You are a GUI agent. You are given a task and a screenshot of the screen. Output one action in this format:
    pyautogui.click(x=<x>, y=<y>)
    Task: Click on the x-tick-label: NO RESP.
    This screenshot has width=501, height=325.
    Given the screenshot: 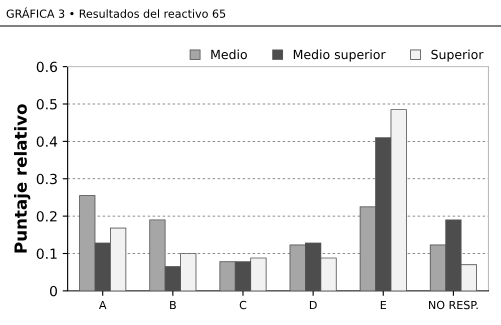 What is the action you would take?
    pyautogui.click(x=453, y=305)
    